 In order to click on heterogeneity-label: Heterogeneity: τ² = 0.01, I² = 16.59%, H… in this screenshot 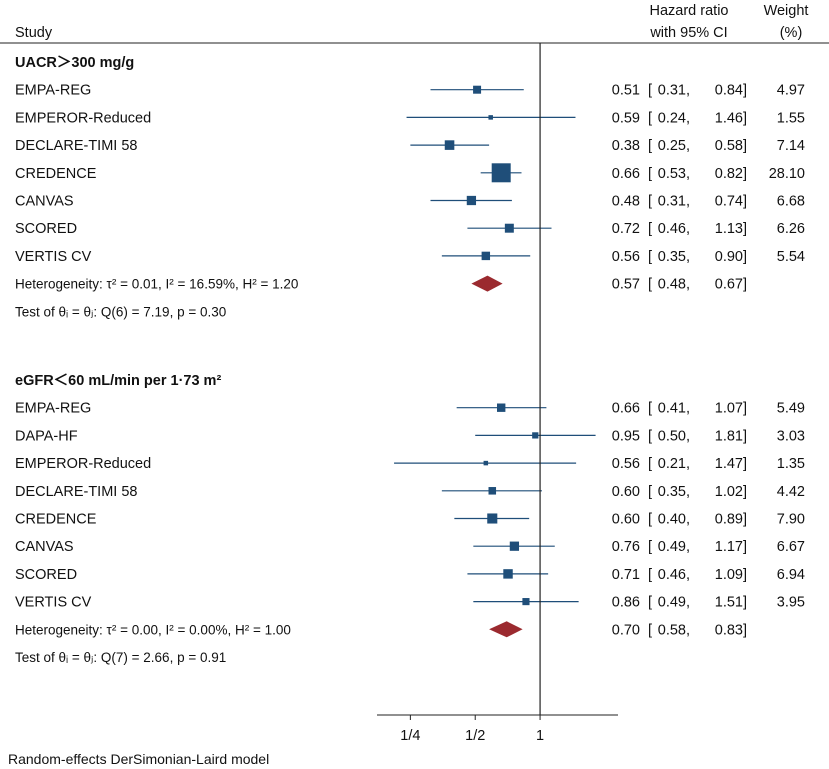, I will do `click(156, 284)`.